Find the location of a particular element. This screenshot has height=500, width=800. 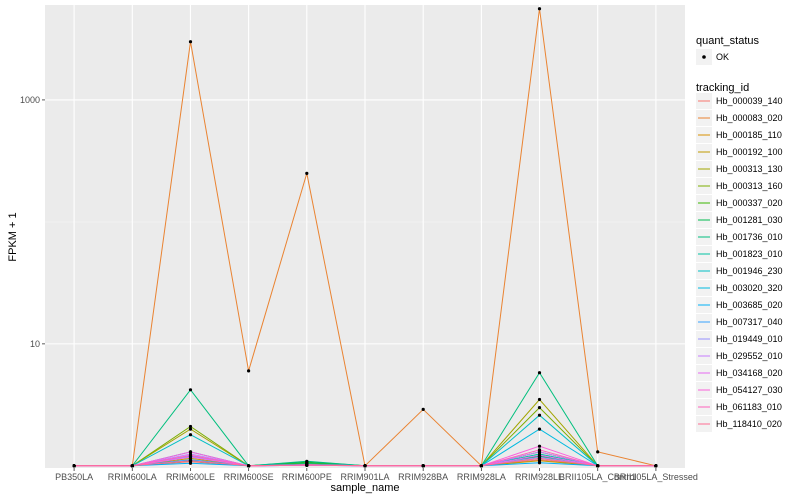

legend-title-quant-status: quant_status is located at coordinates (727, 41).